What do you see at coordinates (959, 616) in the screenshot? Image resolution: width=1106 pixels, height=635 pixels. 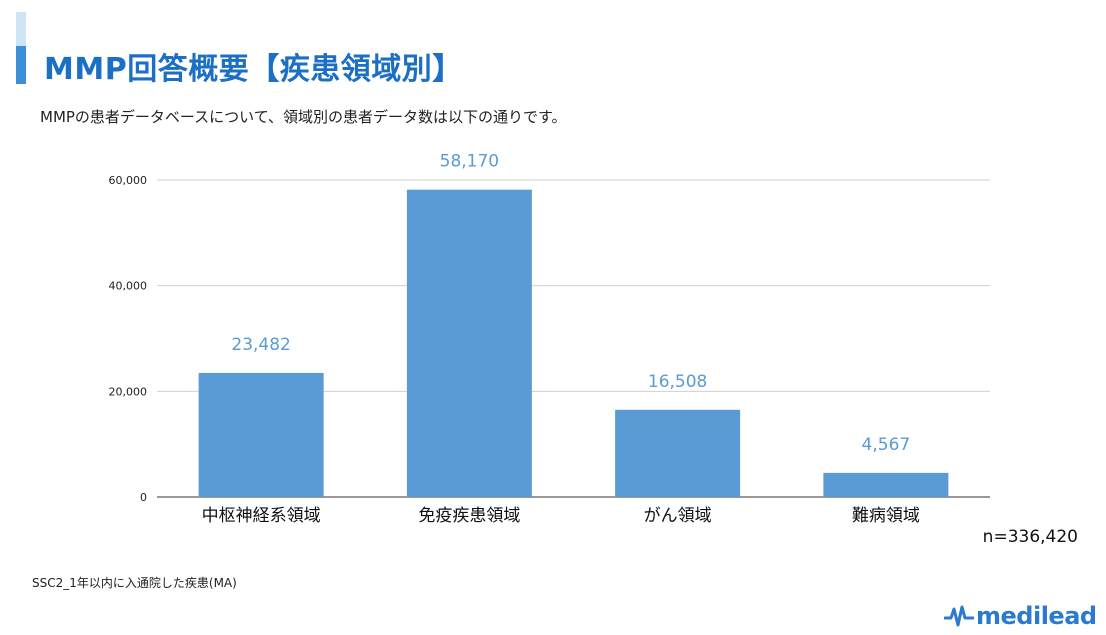 I see `pulse-icon` at bounding box center [959, 616].